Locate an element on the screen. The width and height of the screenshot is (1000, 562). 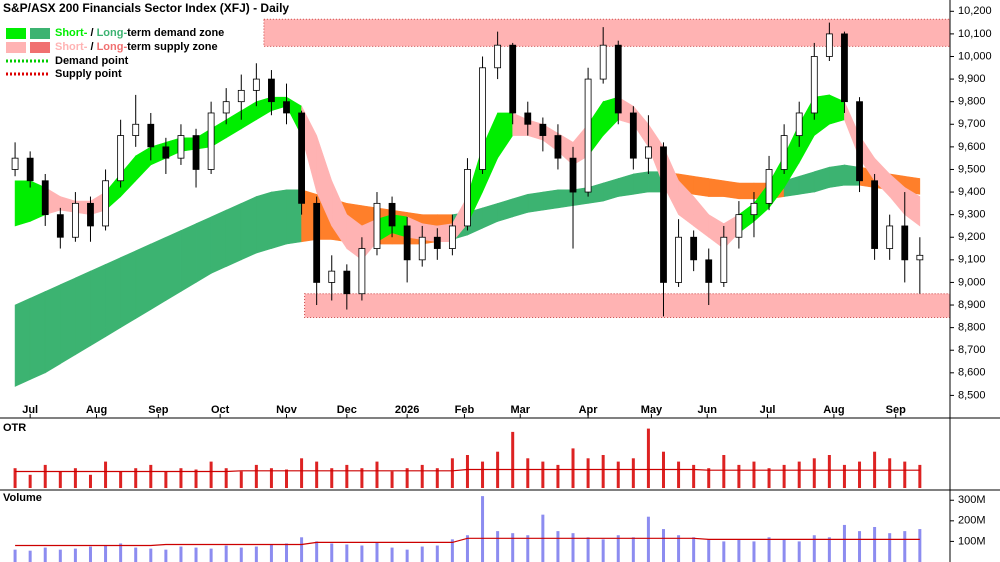
legend-label: Short- / Long-term supply zone is located at coordinates (136, 47).